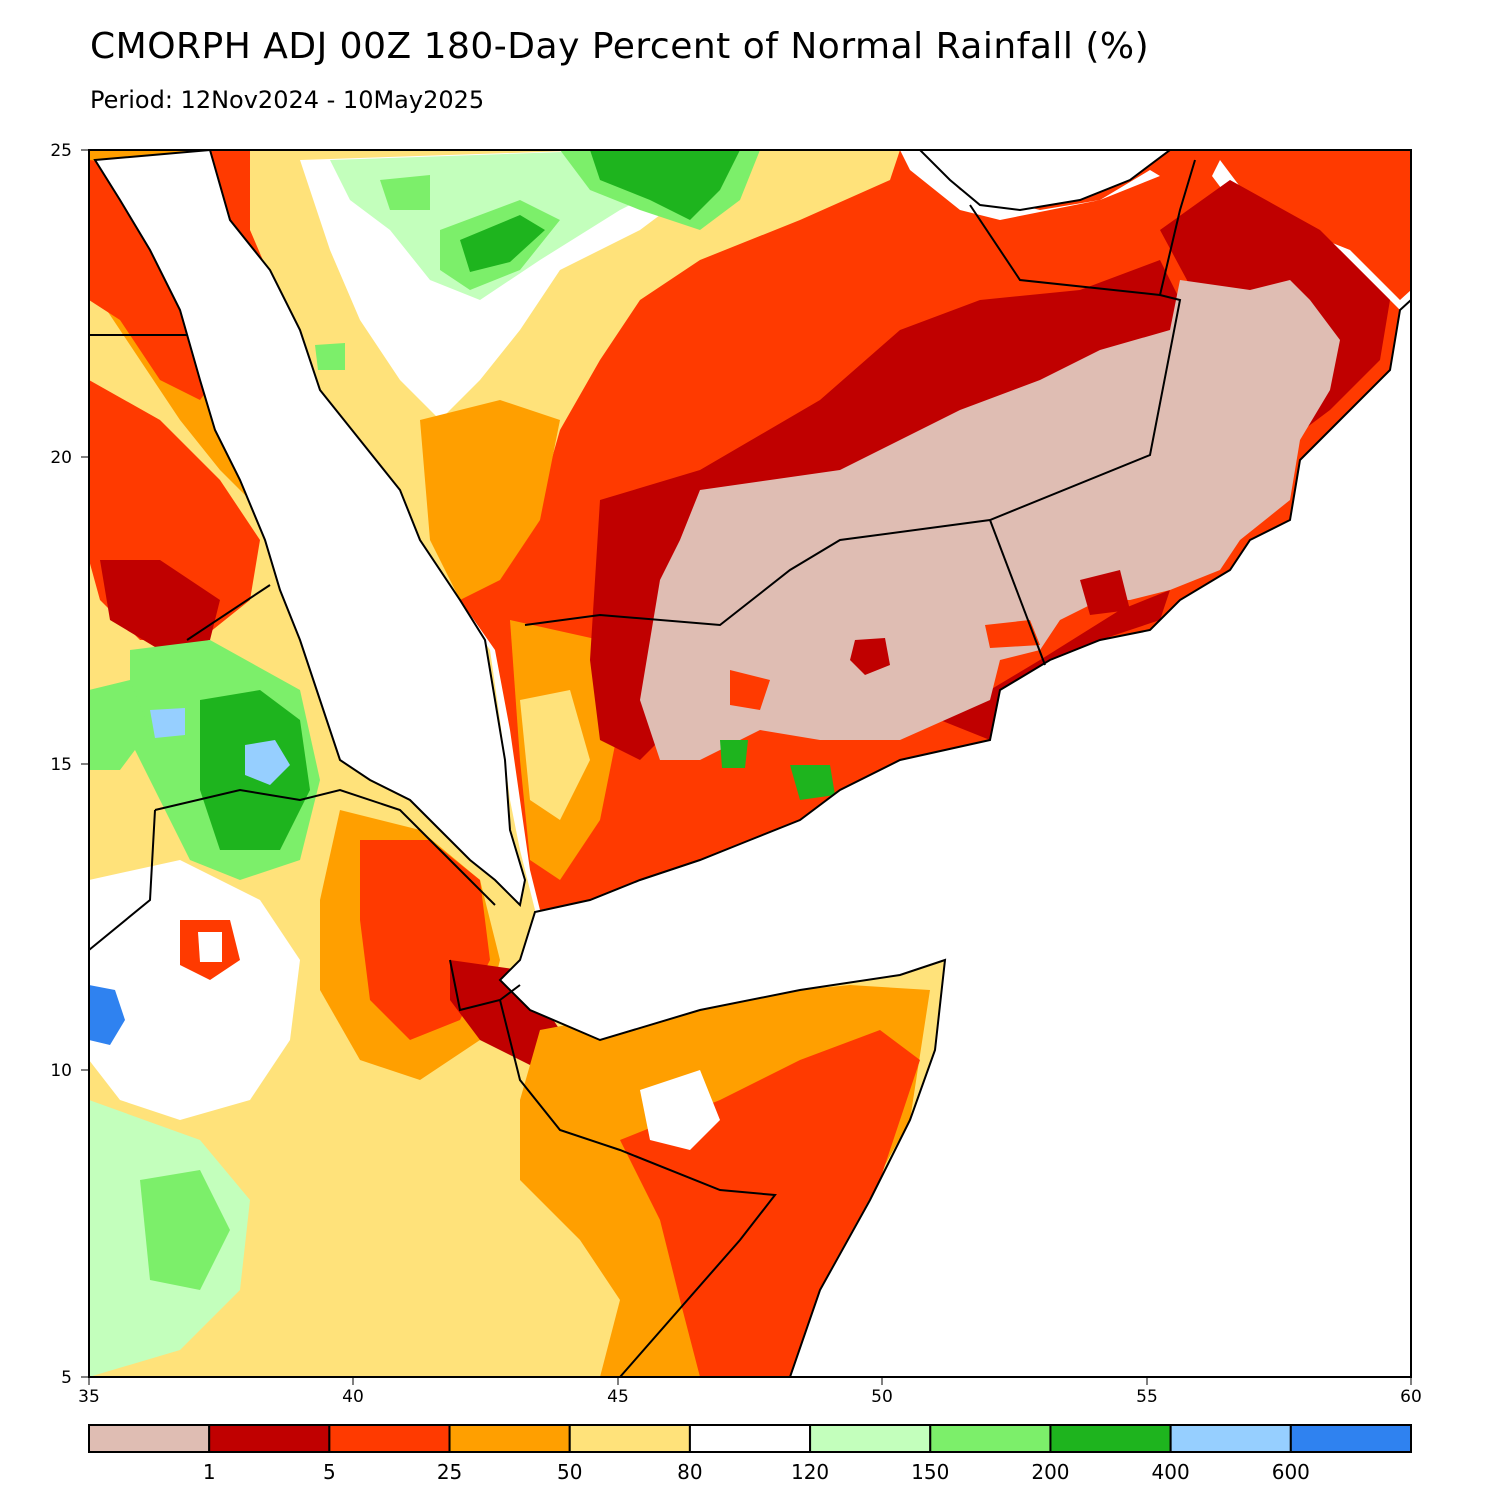 This screenshot has width=1500, height=1500. What do you see at coordinates (66, 1378) in the screenshot?
I see `y-tick-label: 5` at bounding box center [66, 1378].